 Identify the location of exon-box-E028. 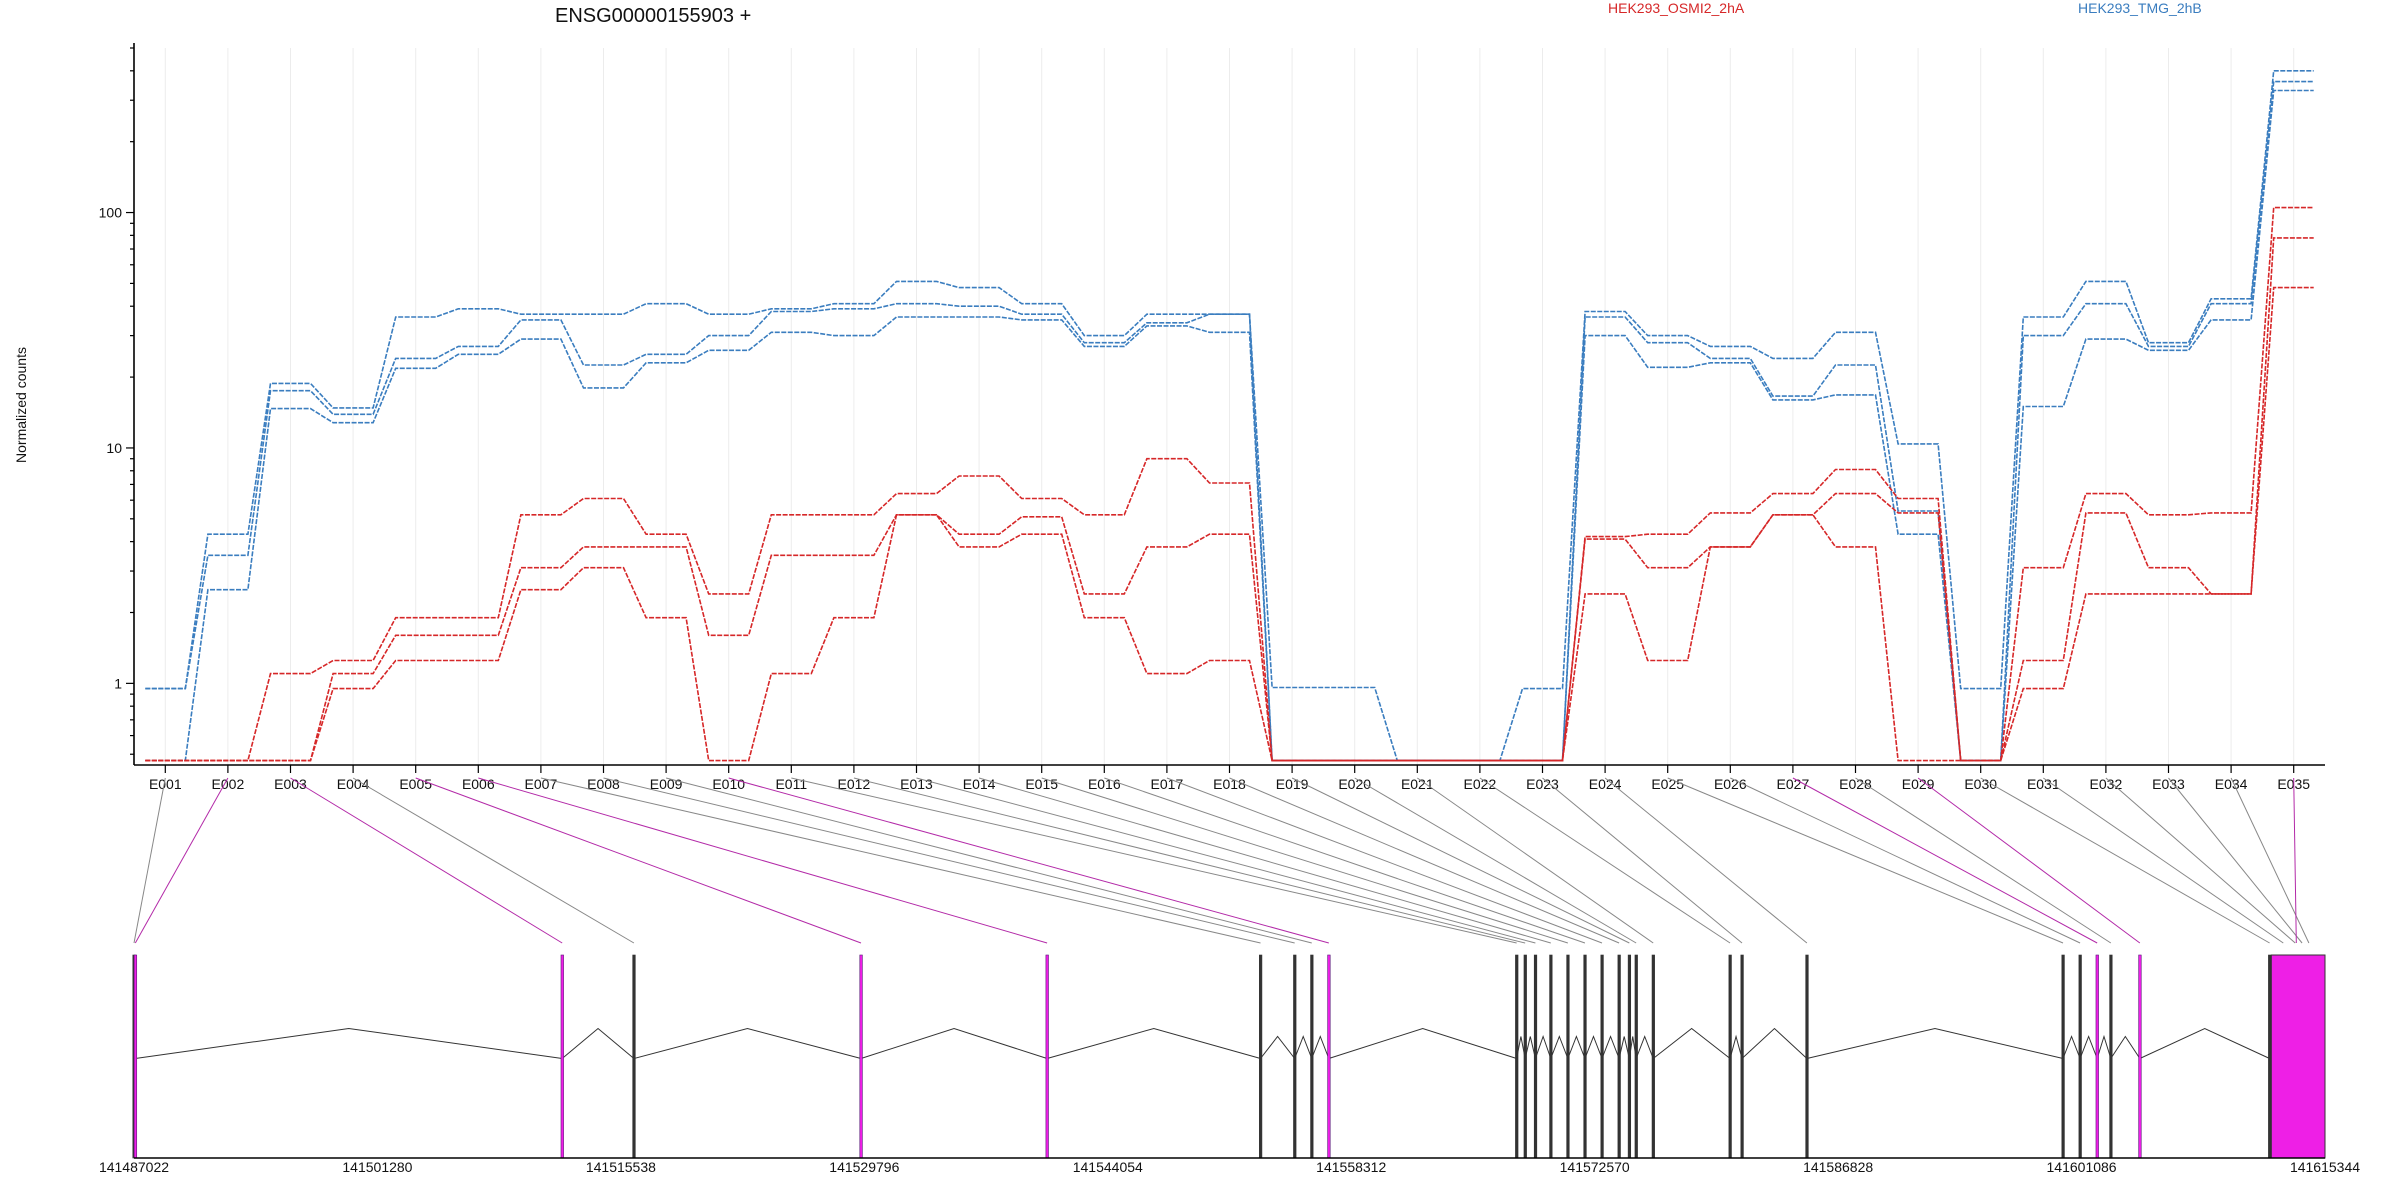
(2111, 1056).